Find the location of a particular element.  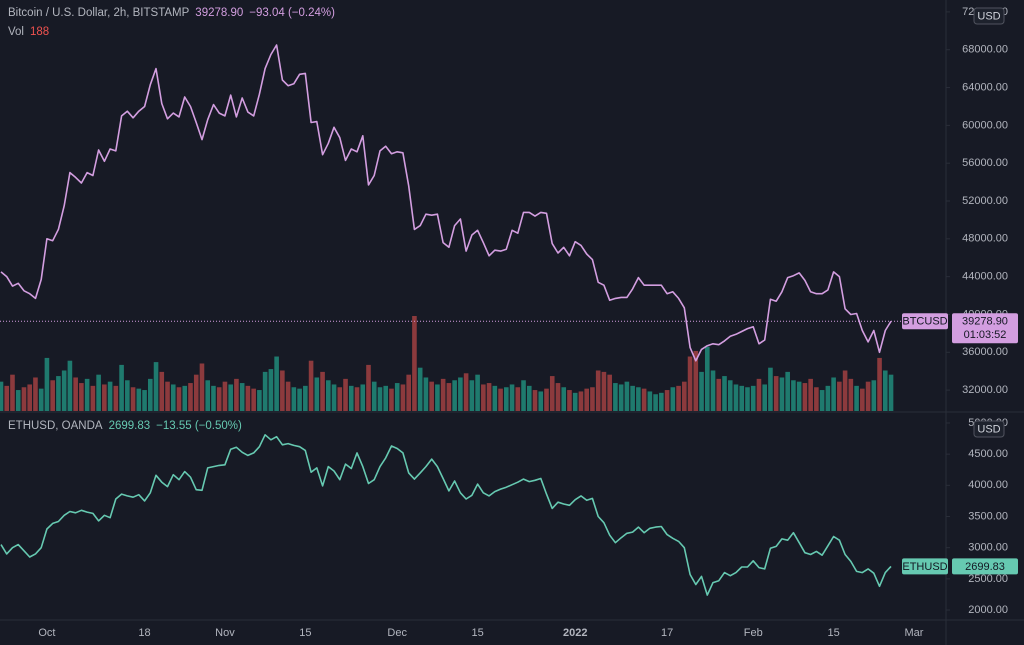

price-badge is located at coordinates (985, 566).